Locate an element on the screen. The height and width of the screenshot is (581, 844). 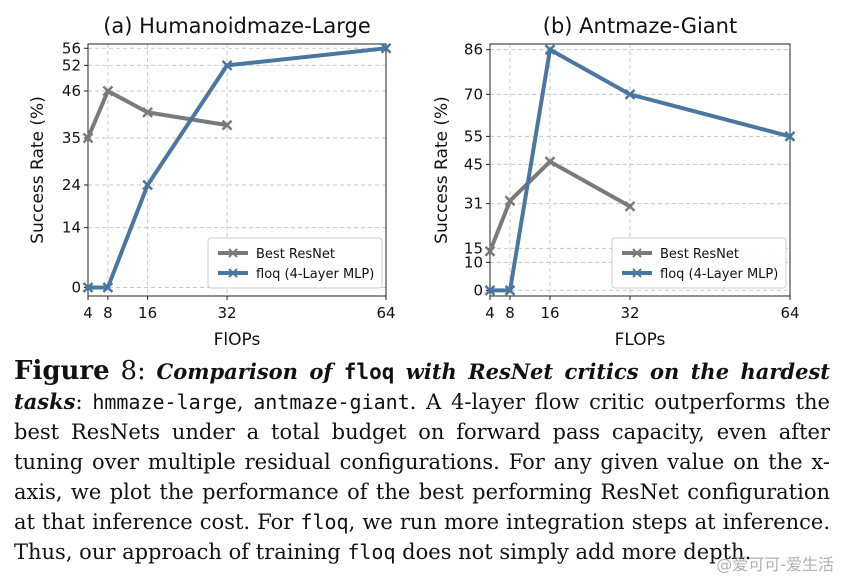
y-tick-label: 46 is located at coordinates (71, 91).